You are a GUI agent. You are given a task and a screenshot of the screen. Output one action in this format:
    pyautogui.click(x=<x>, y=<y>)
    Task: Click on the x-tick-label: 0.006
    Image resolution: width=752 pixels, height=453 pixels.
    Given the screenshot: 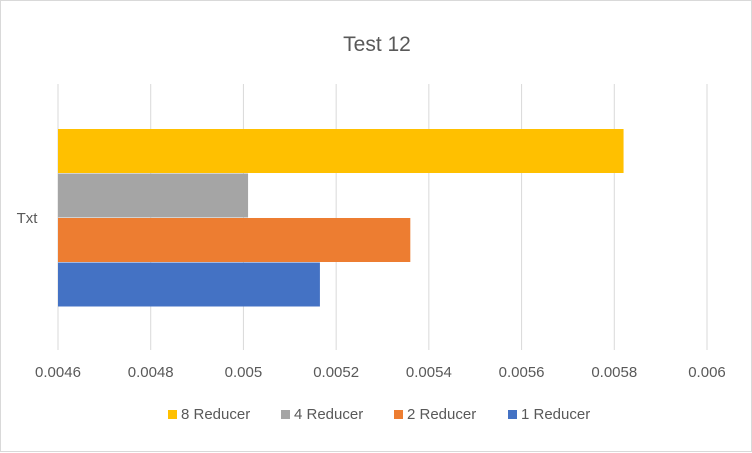 What is the action you would take?
    pyautogui.click(x=707, y=372)
    